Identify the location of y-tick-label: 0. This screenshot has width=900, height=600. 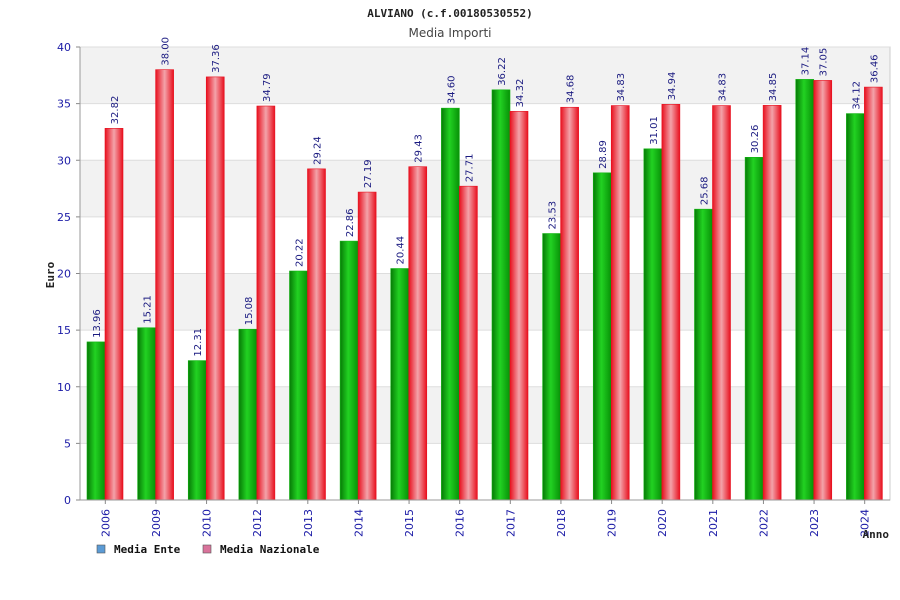
(67, 500).